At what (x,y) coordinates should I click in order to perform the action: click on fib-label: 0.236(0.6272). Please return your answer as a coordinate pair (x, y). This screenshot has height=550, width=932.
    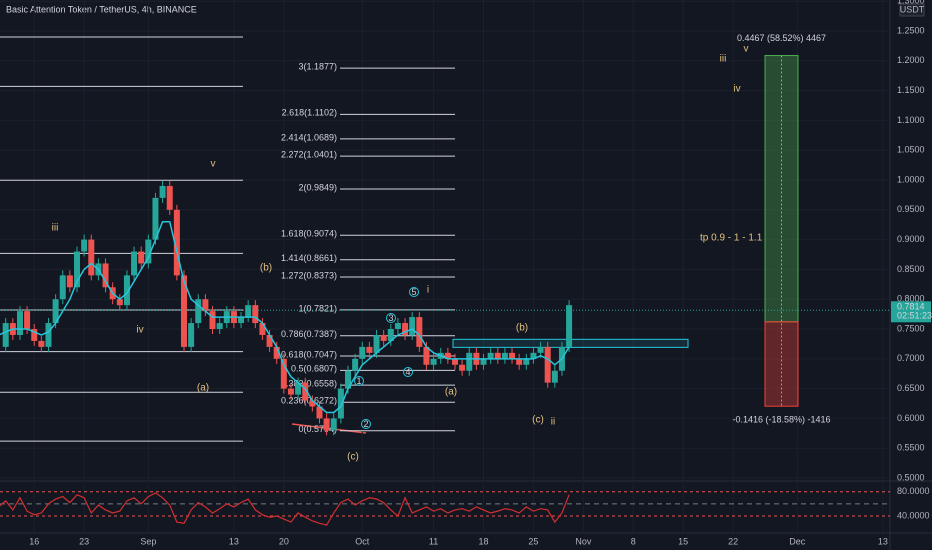
    Looking at the image, I should click on (309, 401).